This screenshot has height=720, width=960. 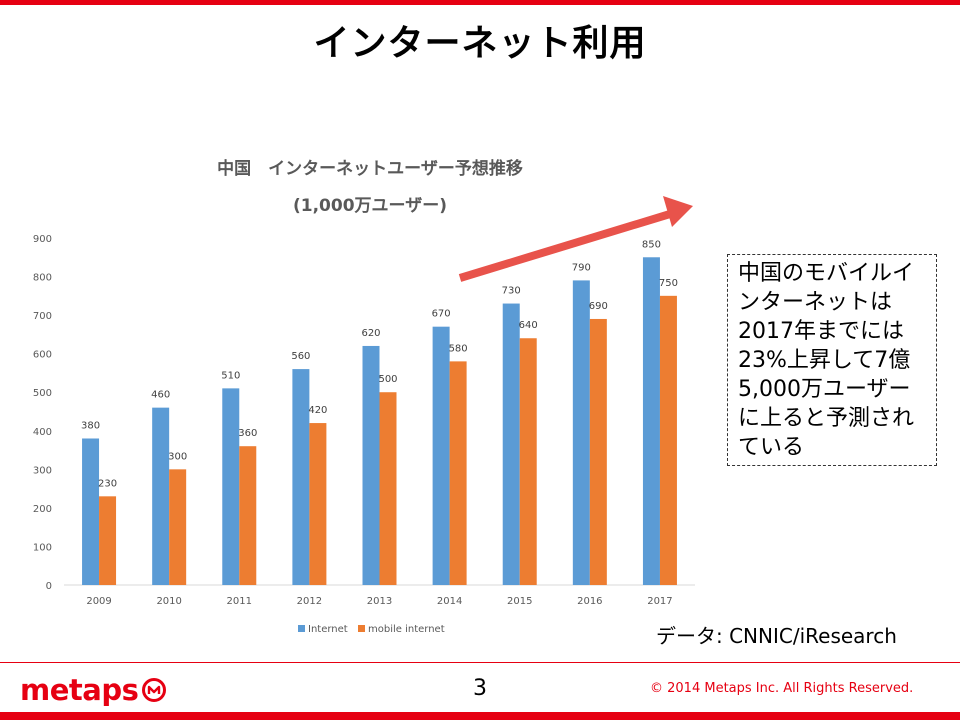 What do you see at coordinates (317, 410) in the screenshot?
I see `data-label: 420` at bounding box center [317, 410].